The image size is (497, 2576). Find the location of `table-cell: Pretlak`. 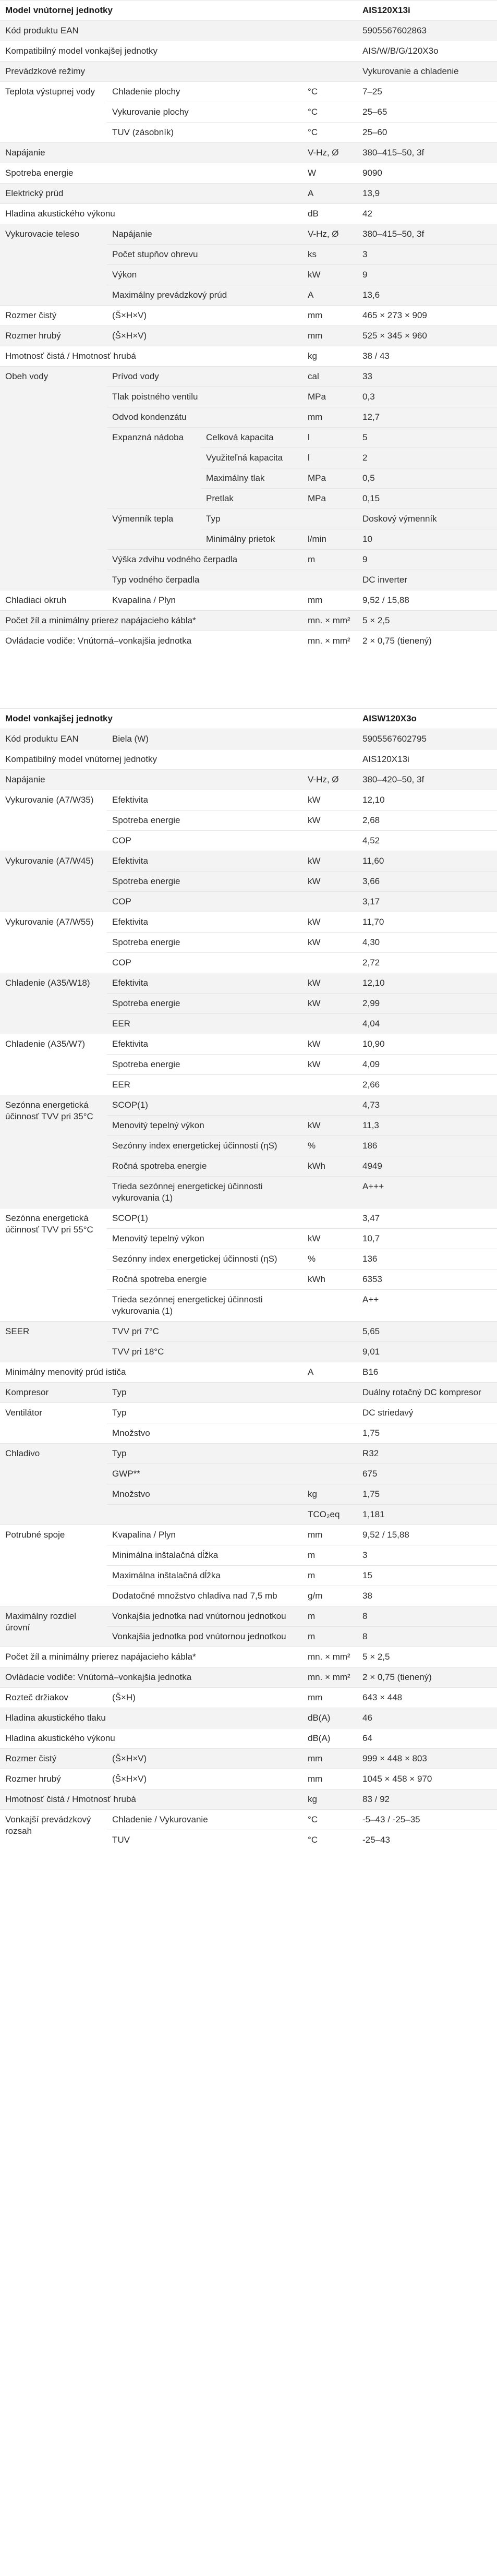

table-cell: Pretlak is located at coordinates (252, 498).